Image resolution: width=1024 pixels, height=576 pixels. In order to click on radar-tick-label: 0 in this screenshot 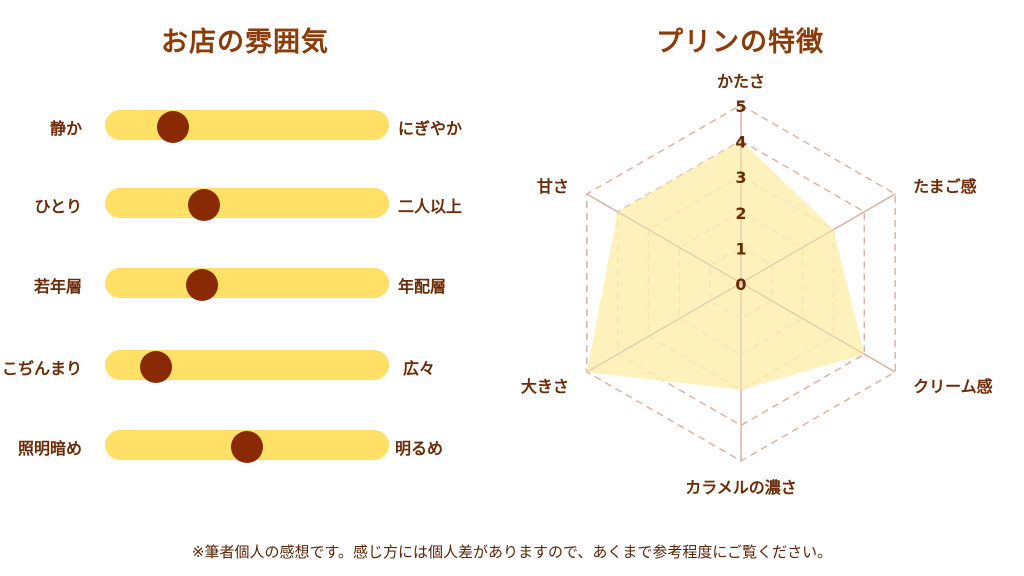, I will do `click(740, 284)`.